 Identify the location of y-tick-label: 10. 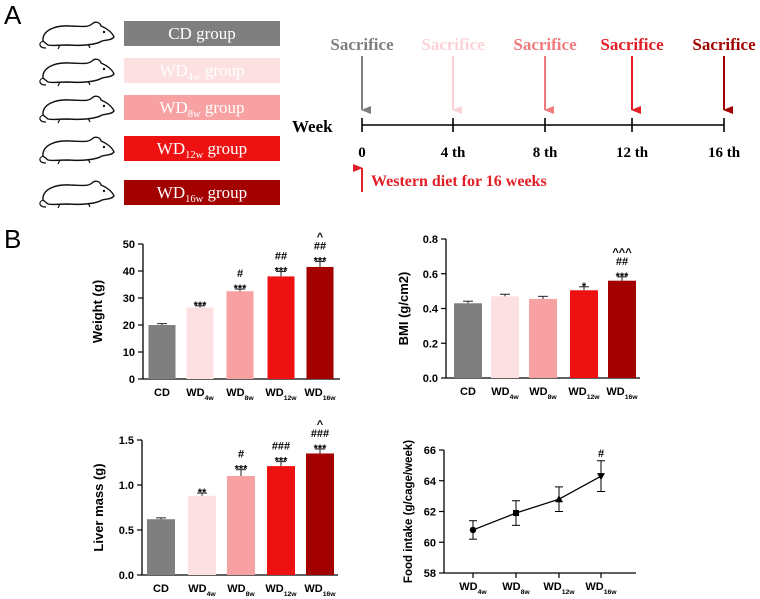
(129, 353).